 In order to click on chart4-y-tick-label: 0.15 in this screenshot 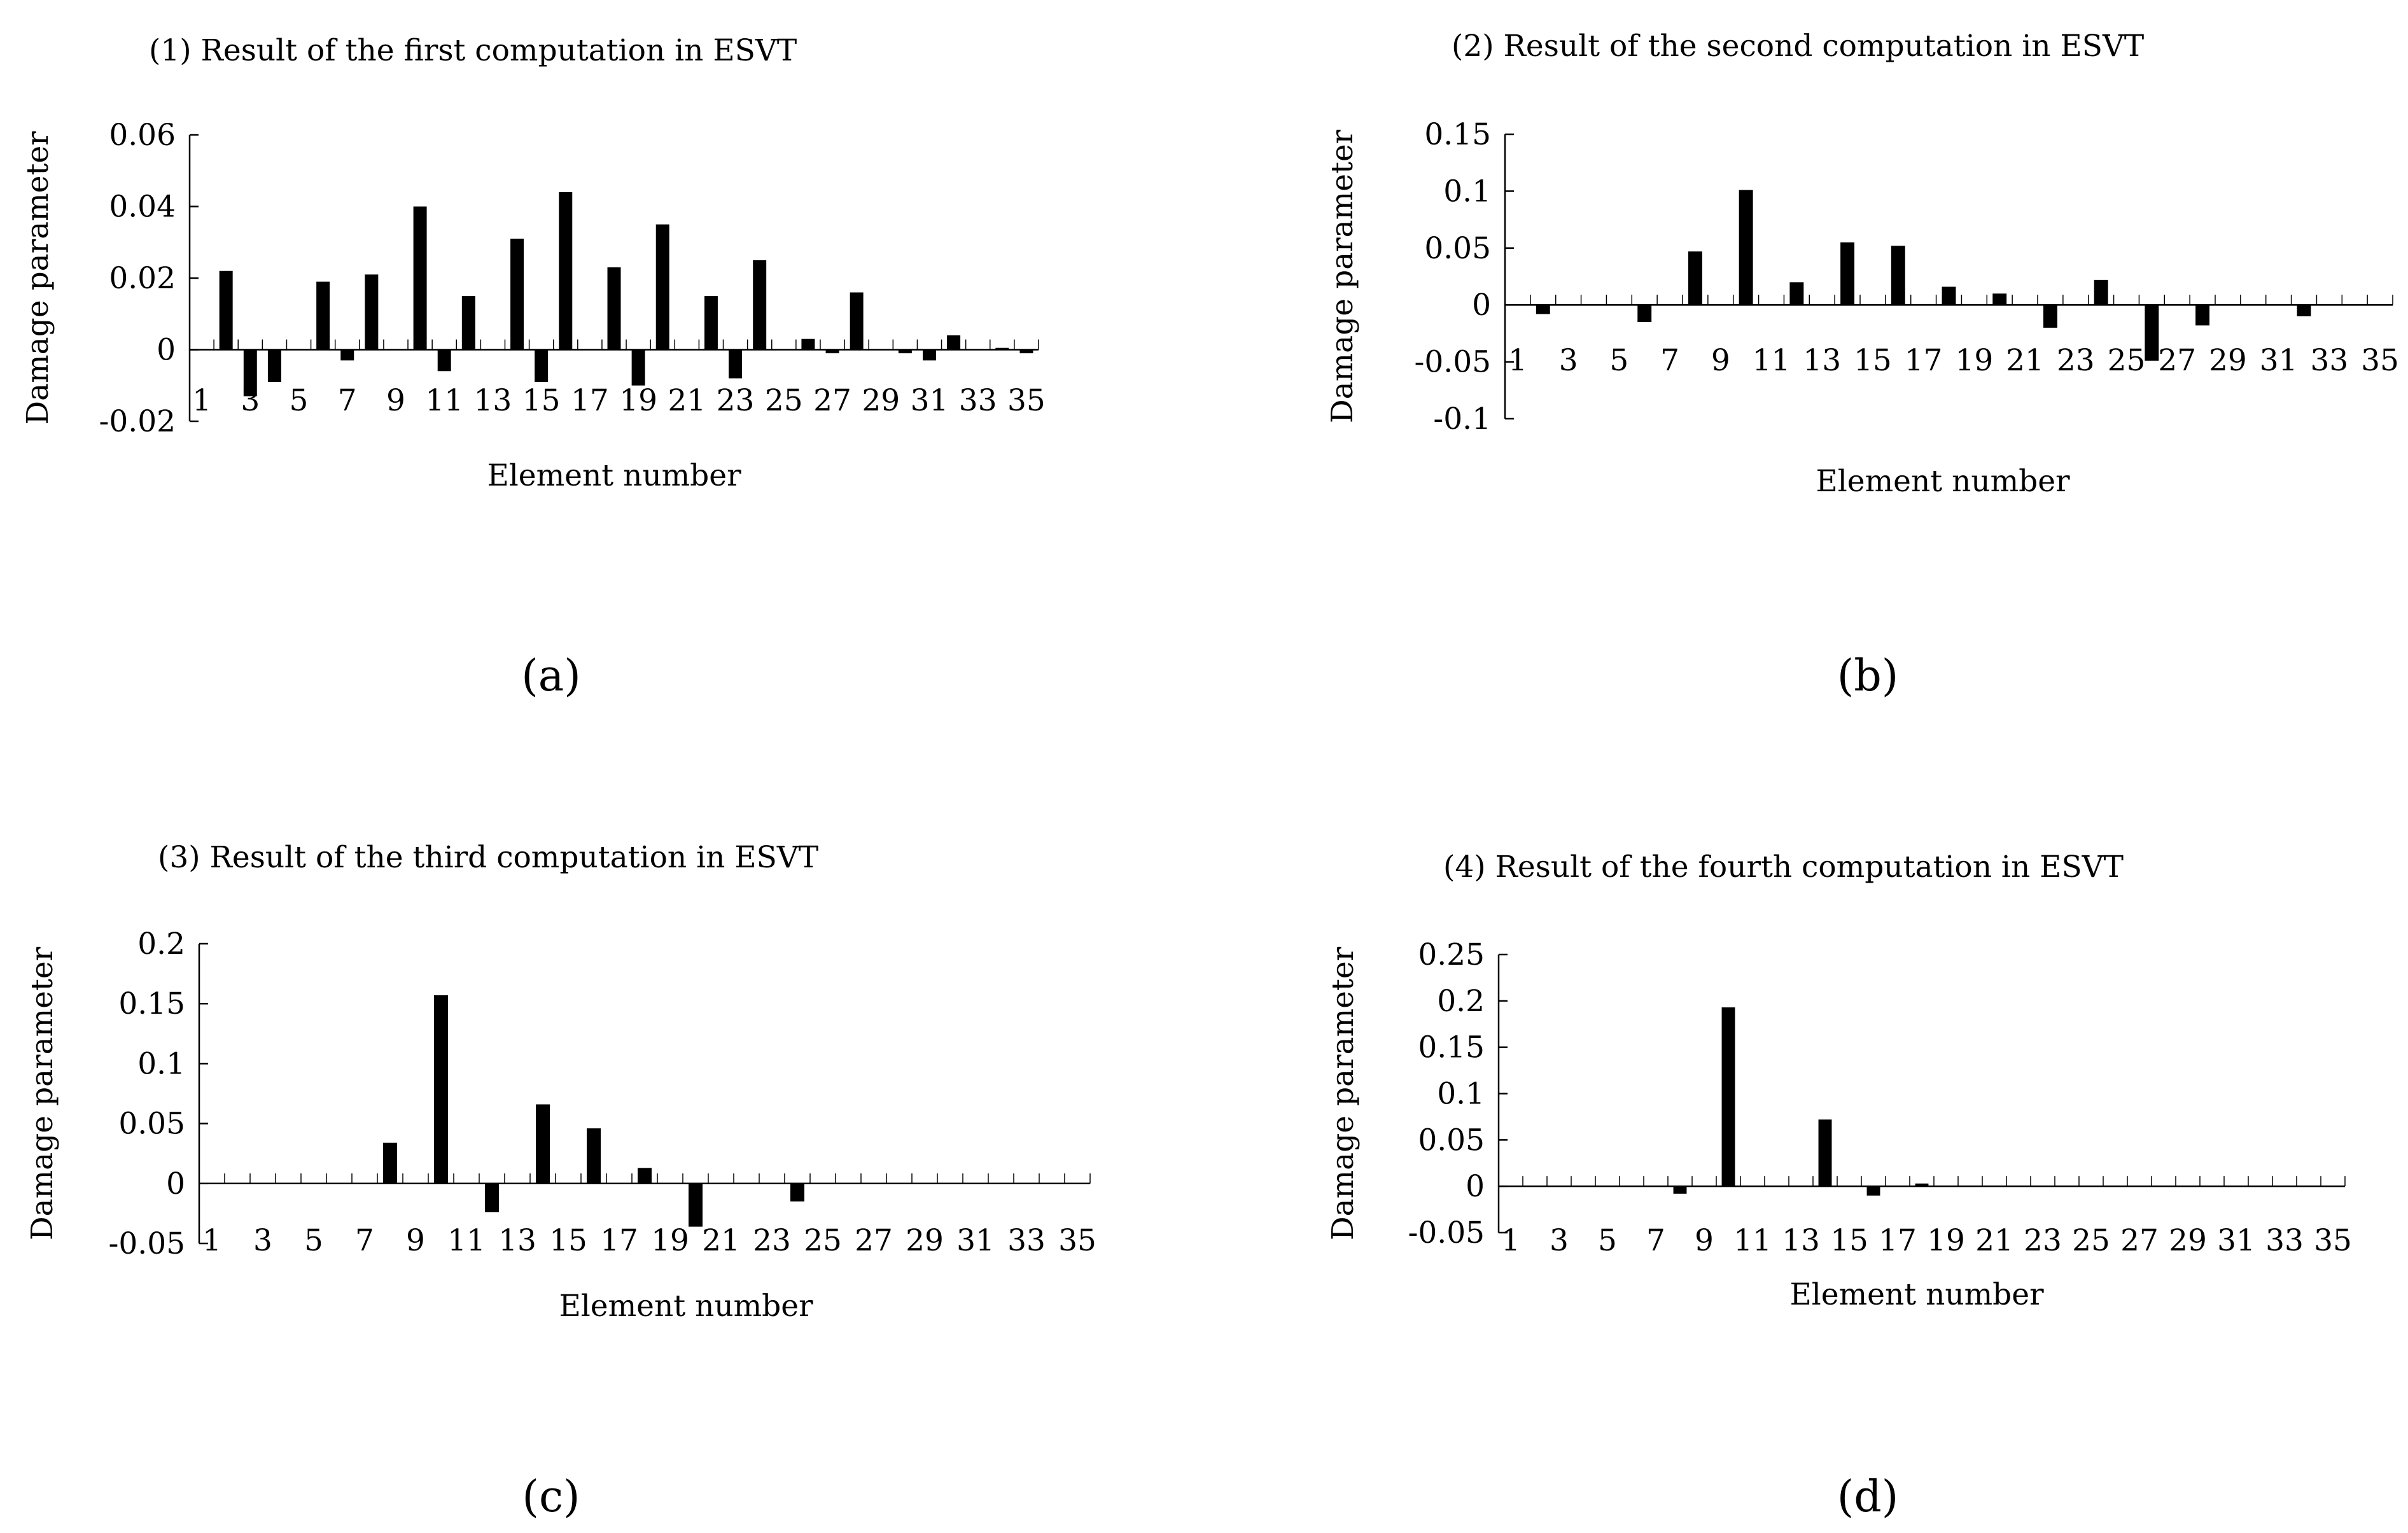, I will do `click(1451, 1047)`.